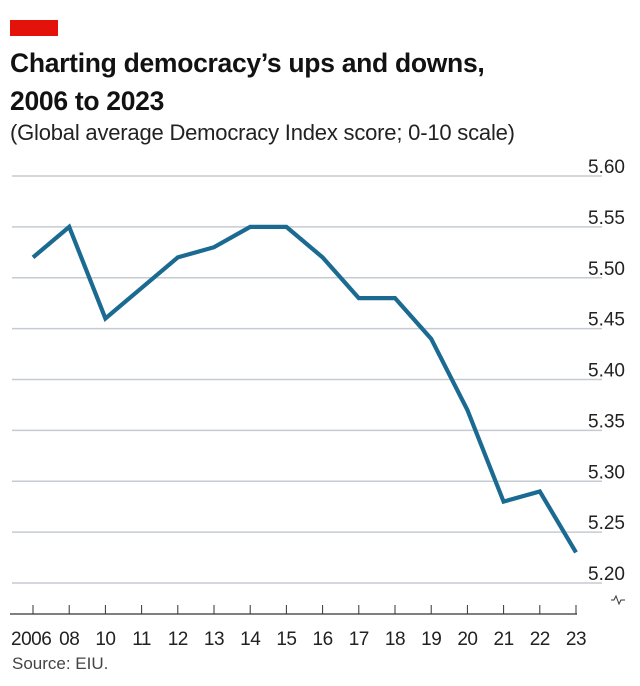  I want to click on x-tick-label: 17, so click(359, 639).